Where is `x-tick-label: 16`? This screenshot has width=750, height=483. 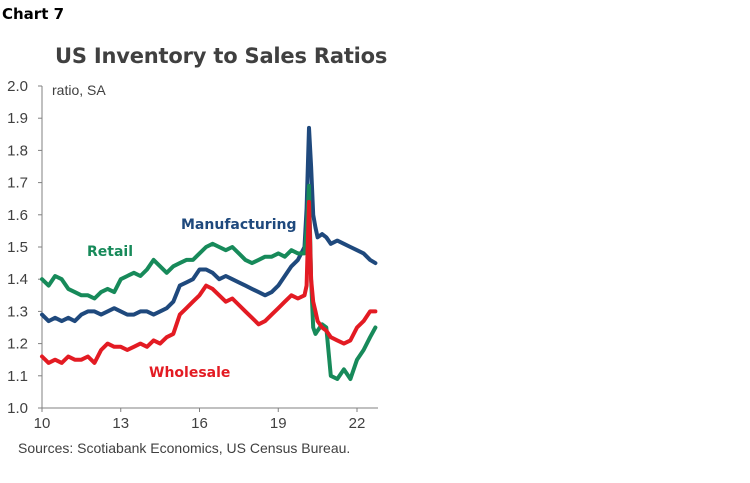 x-tick-label: 16 is located at coordinates (199, 423).